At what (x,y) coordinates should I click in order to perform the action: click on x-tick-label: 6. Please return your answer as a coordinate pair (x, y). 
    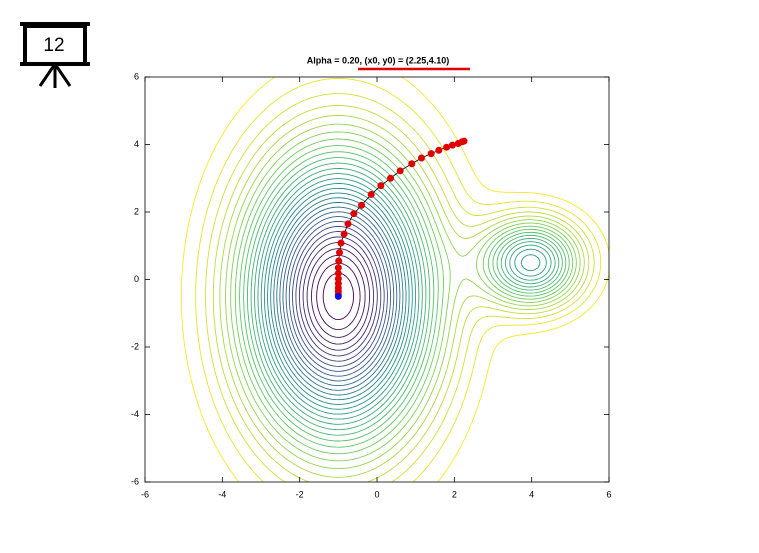
    Looking at the image, I should click on (608, 494).